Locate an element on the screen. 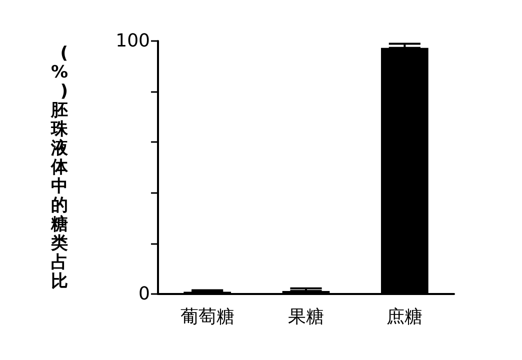  x-tick-label: 果糖 is located at coordinates (306, 317).